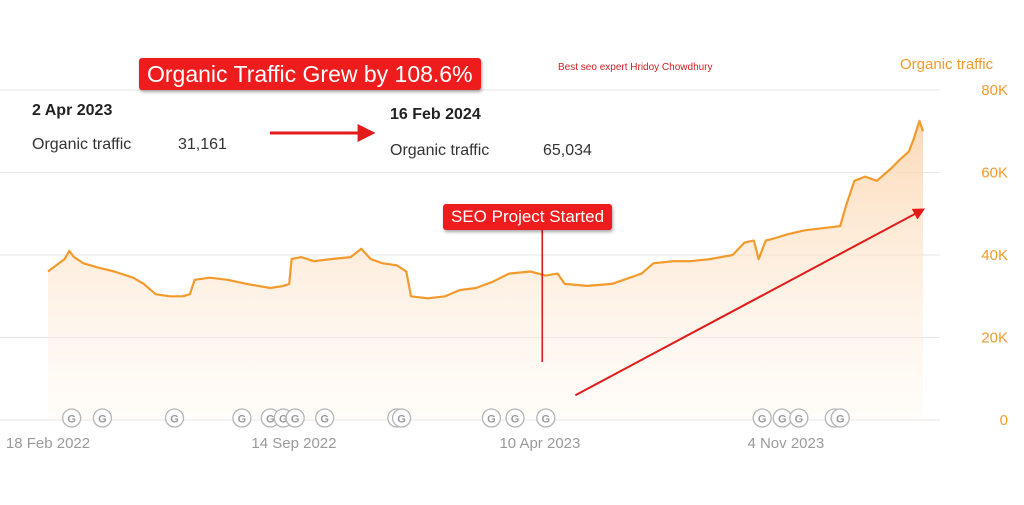 The height and width of the screenshot is (505, 1024). Describe the element at coordinates (1004, 420) in the screenshot. I see `y-tick-label: 0` at that location.